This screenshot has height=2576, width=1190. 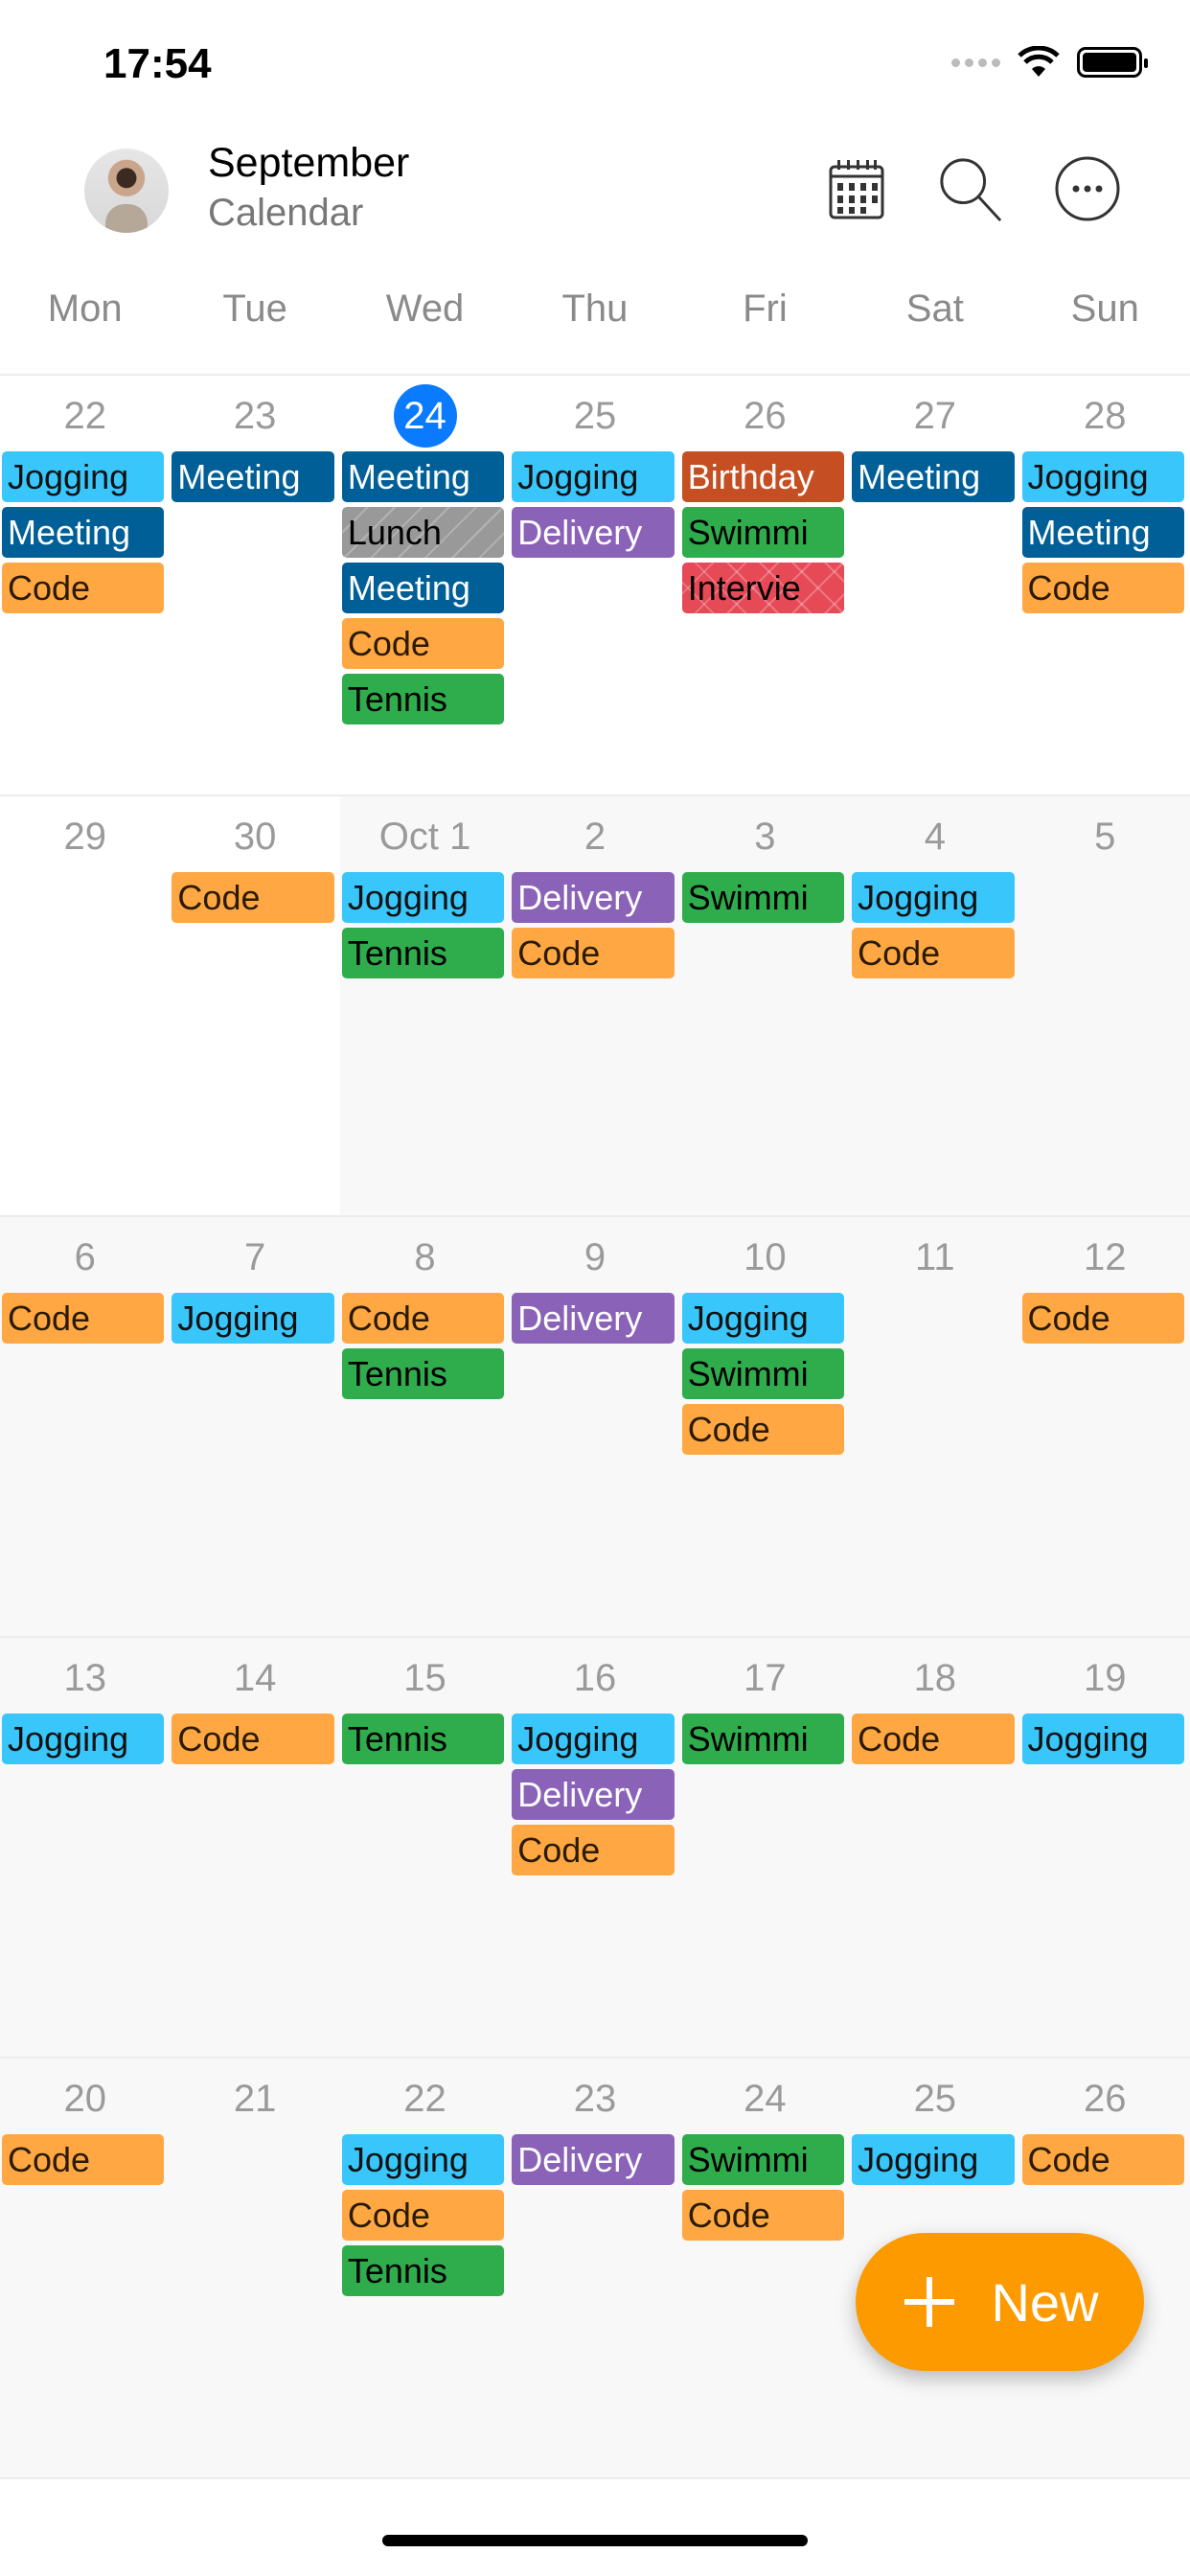 What do you see at coordinates (935, 585) in the screenshot?
I see `day-cell: 27 Meeting` at bounding box center [935, 585].